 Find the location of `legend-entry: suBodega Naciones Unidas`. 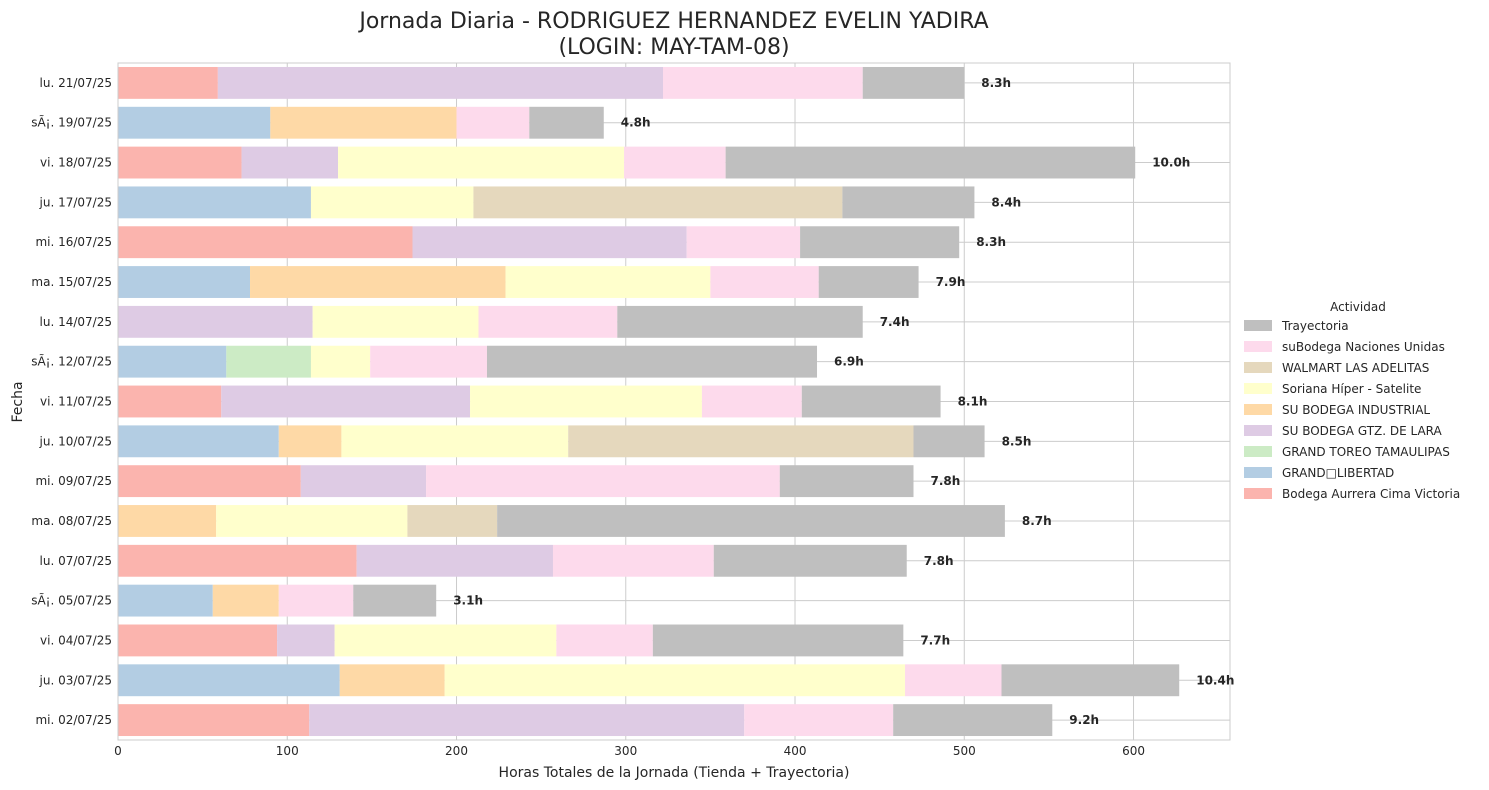

legend-entry: suBodega Naciones Unidas is located at coordinates (1363, 347).